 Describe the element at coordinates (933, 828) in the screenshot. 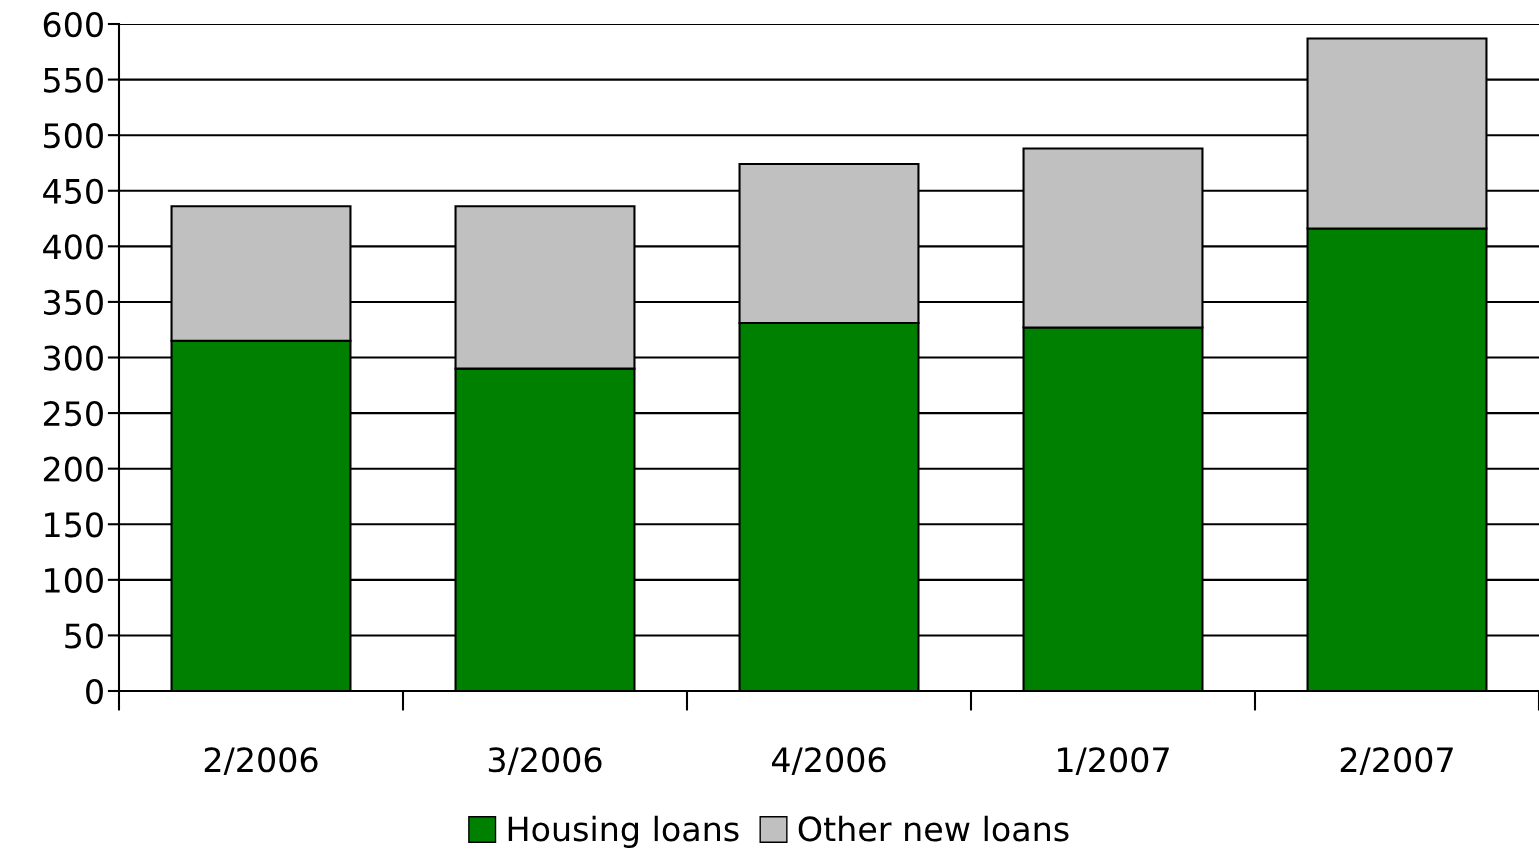

I see `legend-label: Other new loans` at that location.